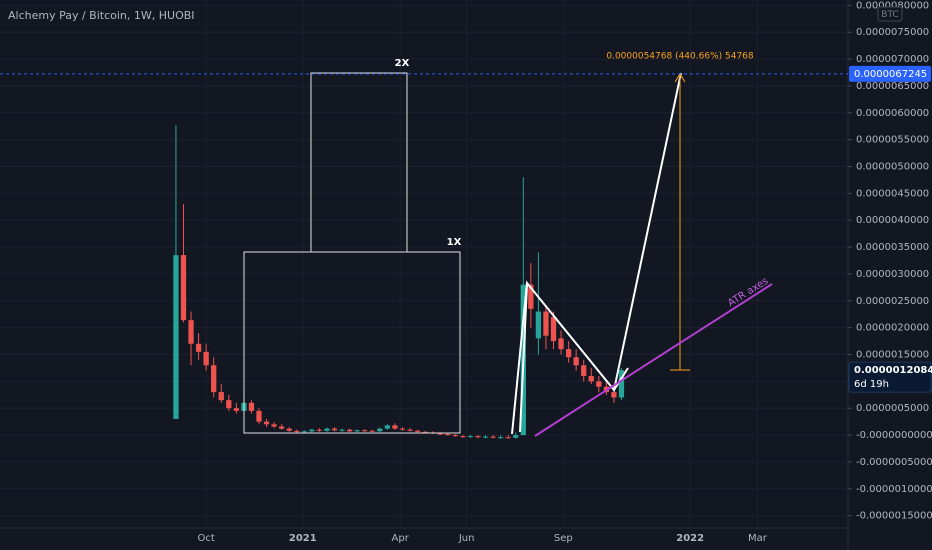 Image resolution: width=932 pixels, height=550 pixels. What do you see at coordinates (653, 360) in the screenshot?
I see `trendline` at bounding box center [653, 360].